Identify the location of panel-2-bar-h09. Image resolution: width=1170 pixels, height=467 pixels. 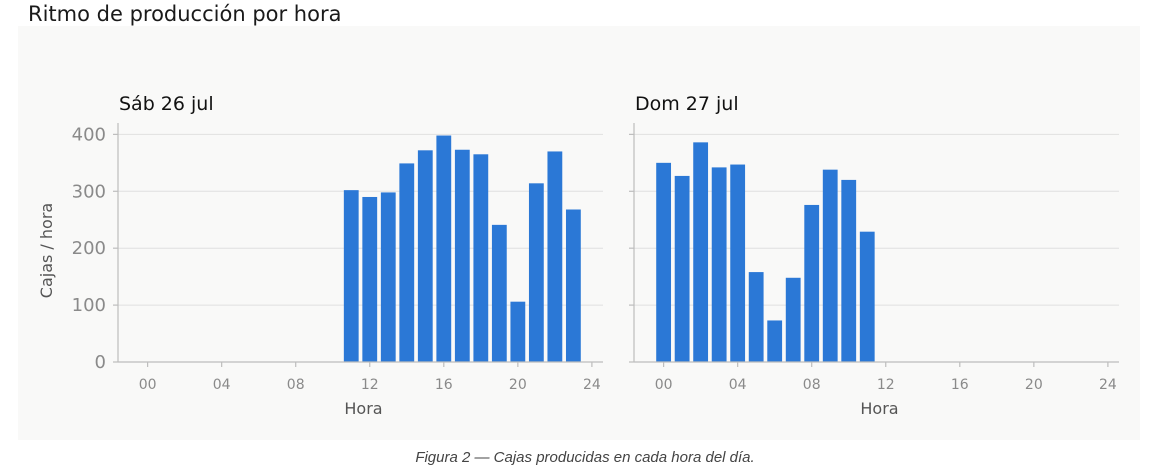
(830, 265).